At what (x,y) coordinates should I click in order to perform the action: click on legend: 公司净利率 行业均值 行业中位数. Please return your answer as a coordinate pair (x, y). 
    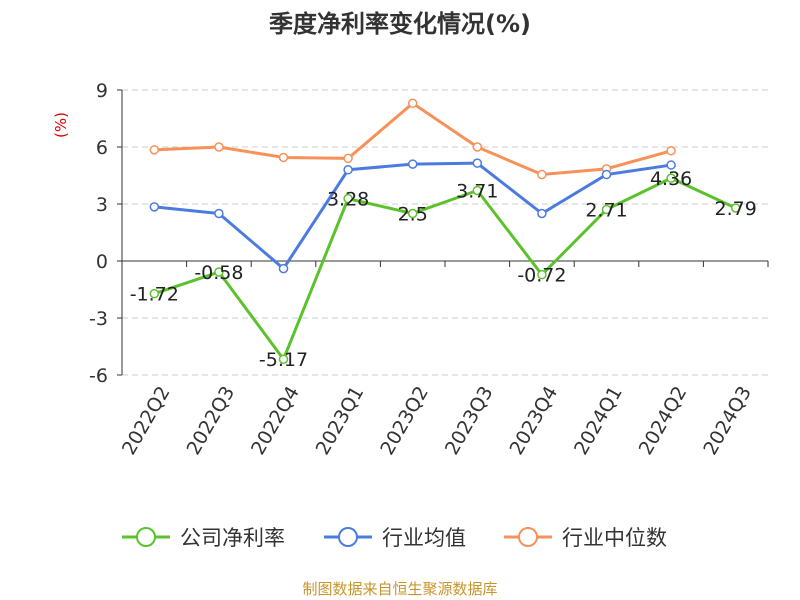
    Looking at the image, I should click on (394, 538).